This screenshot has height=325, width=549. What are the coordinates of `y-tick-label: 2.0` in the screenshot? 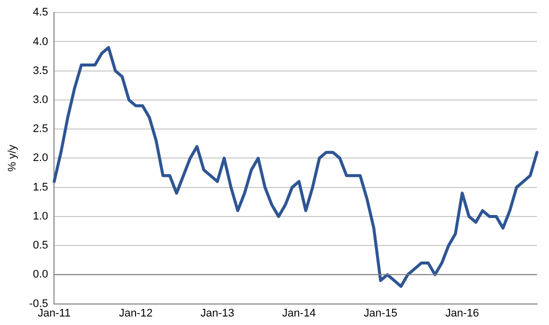 It's located at (40, 158).